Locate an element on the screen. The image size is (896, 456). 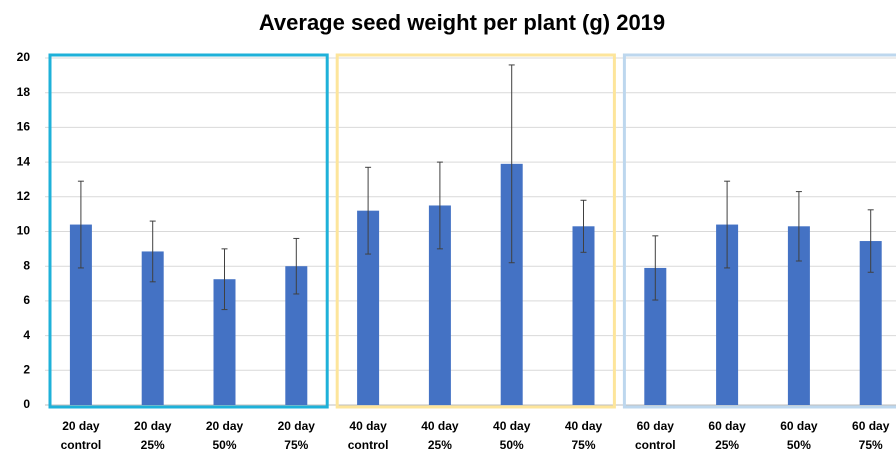
y-tick-label: 18 is located at coordinates (24, 92).